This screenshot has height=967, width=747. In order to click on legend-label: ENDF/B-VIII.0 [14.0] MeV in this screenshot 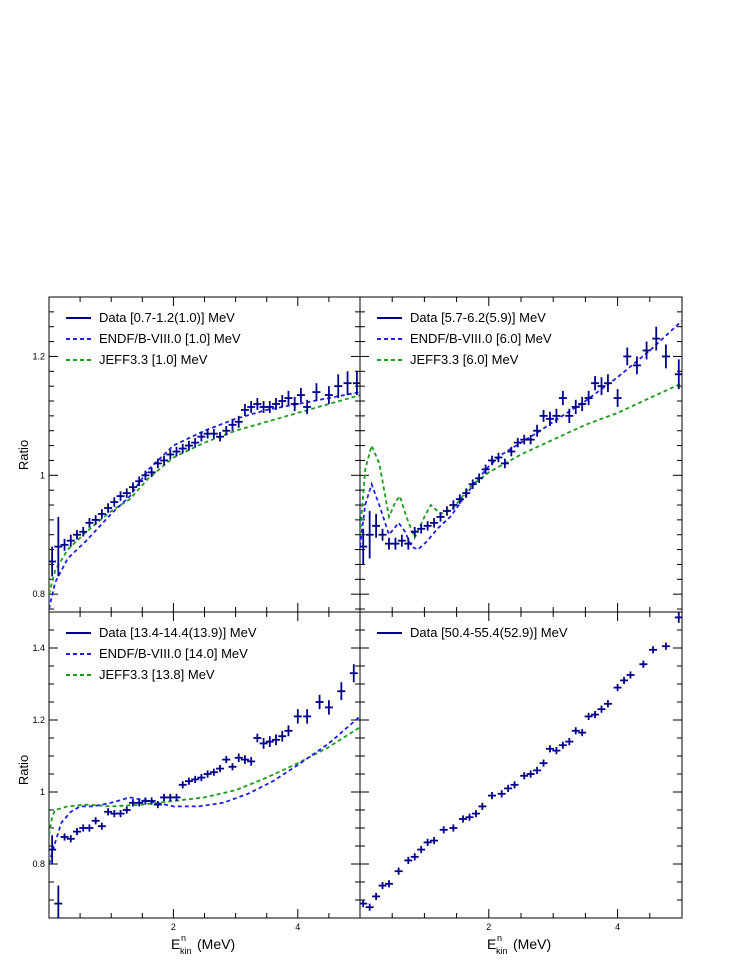, I will do `click(173, 653)`.